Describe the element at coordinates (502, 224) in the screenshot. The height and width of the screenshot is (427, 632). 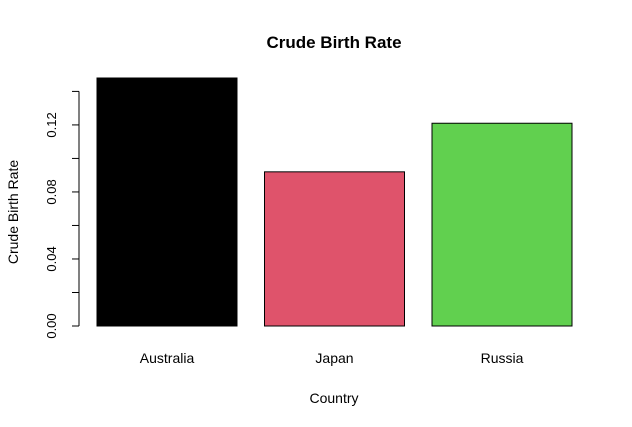
I see `bar-russia` at that location.